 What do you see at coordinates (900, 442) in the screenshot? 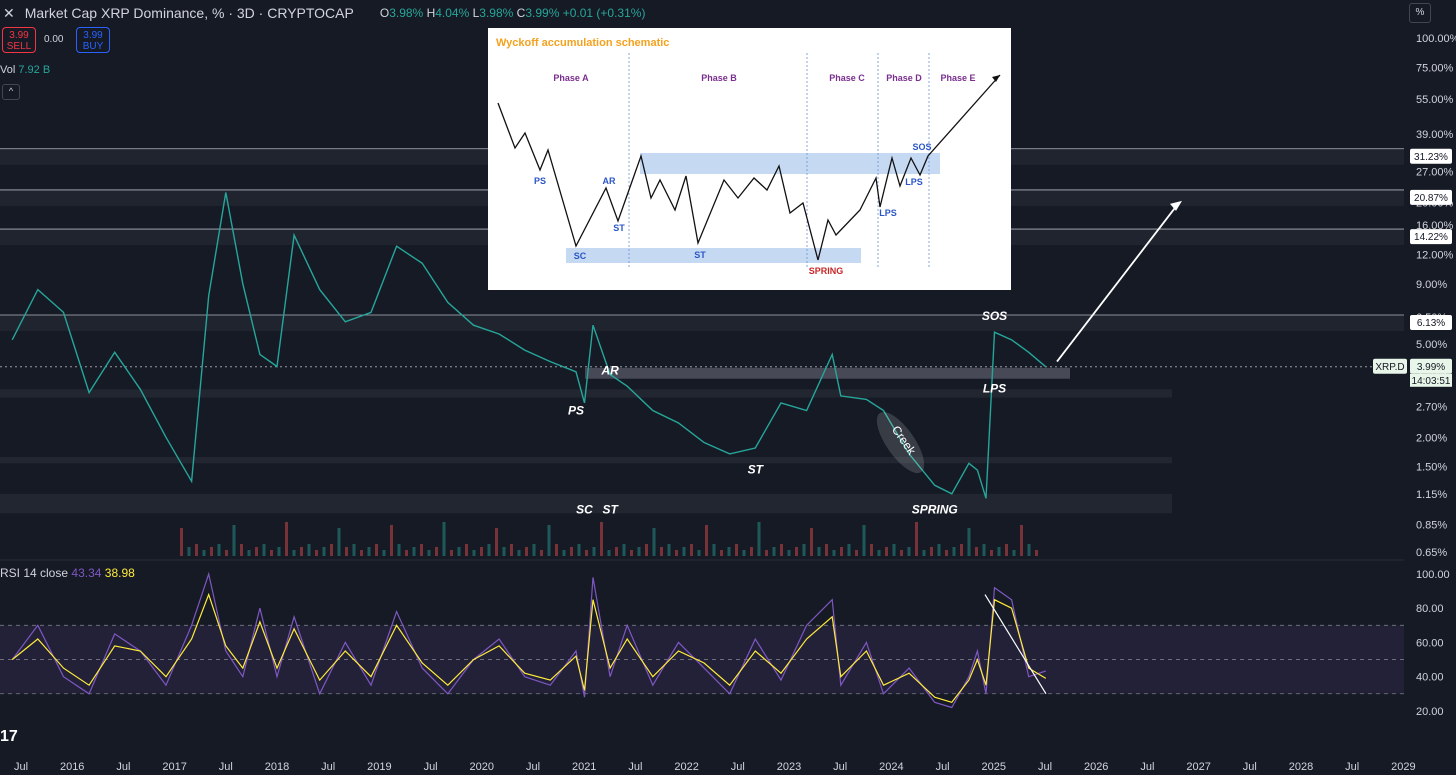
I see `creek-ellipse` at bounding box center [900, 442].